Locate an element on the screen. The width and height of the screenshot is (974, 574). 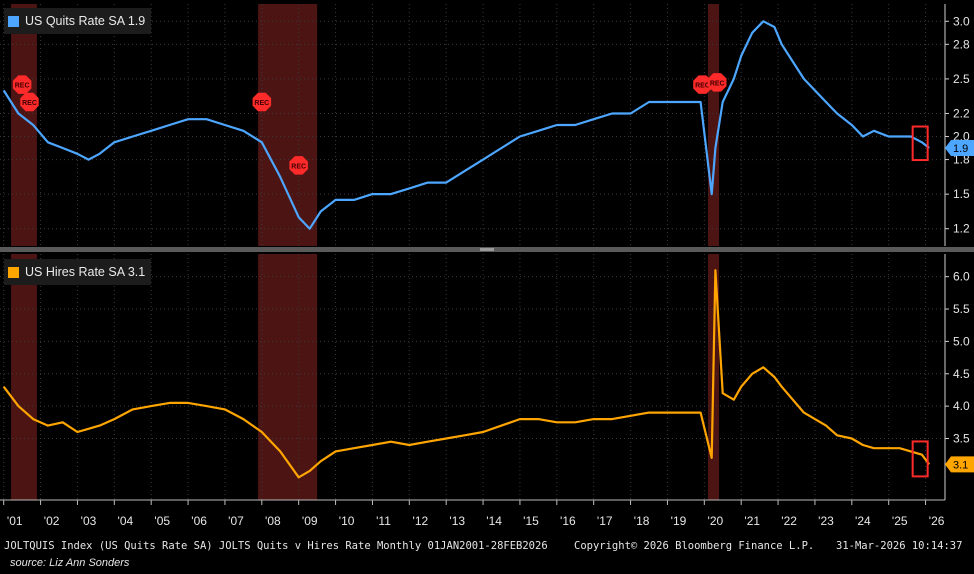
y-tick-label: 2.8 is located at coordinates (961, 44).